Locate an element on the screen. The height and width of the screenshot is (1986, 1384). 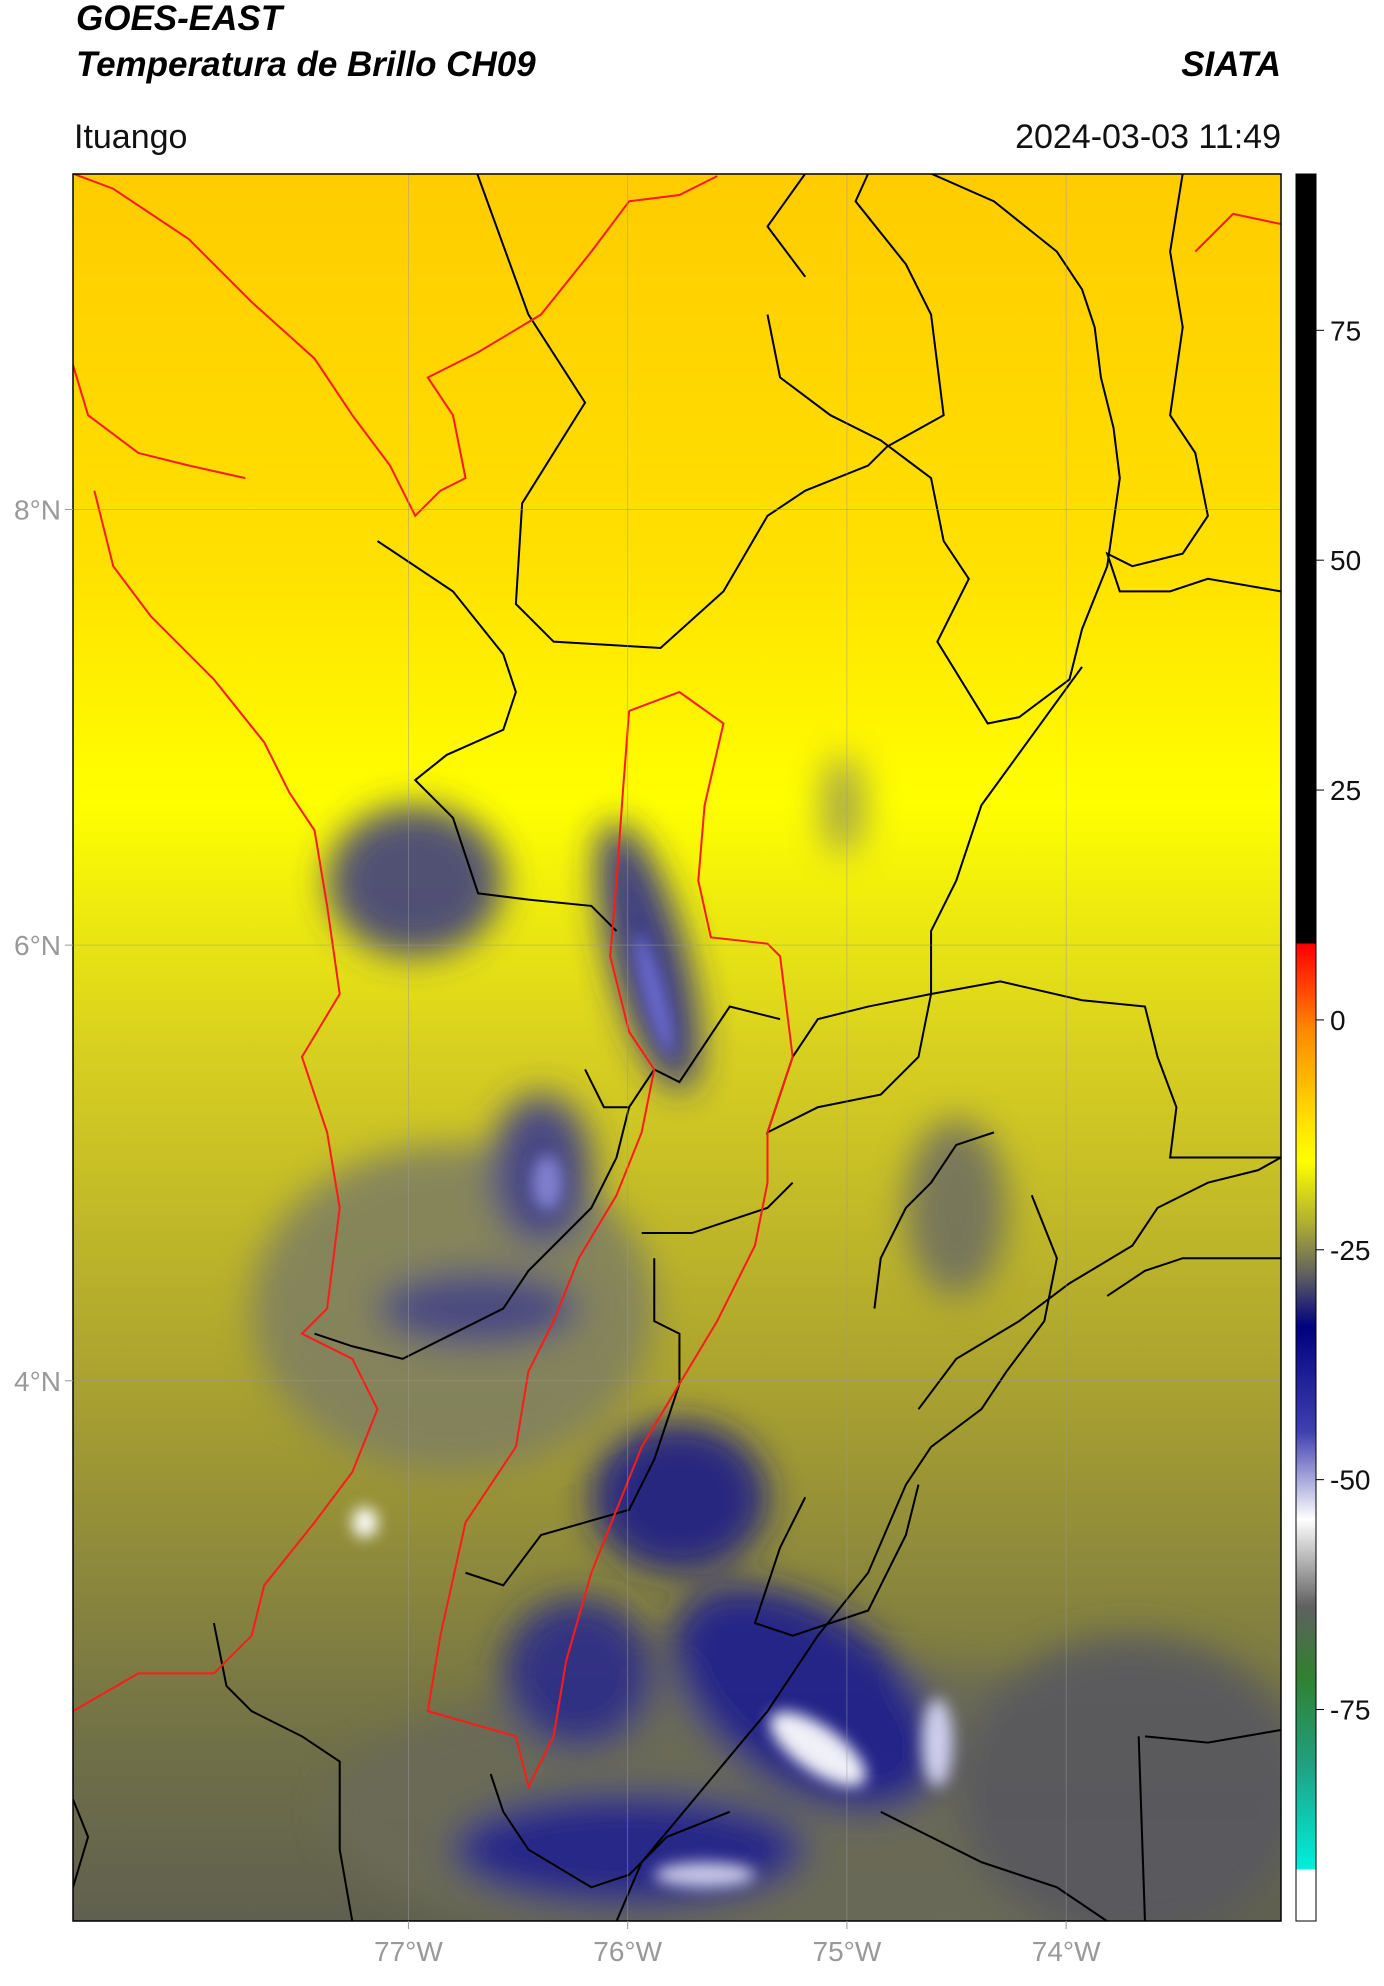
colorbar-tick-label: 25 is located at coordinates (1345, 790).